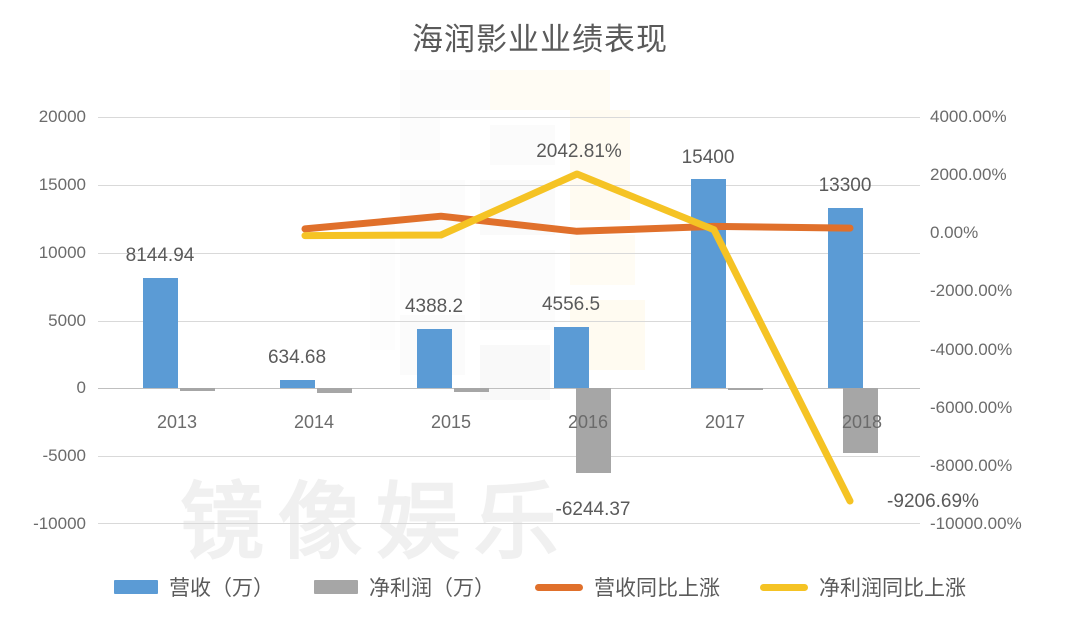  What do you see at coordinates (297, 357) in the screenshot?
I see `data-label-revenue-2014: 634.68` at bounding box center [297, 357].